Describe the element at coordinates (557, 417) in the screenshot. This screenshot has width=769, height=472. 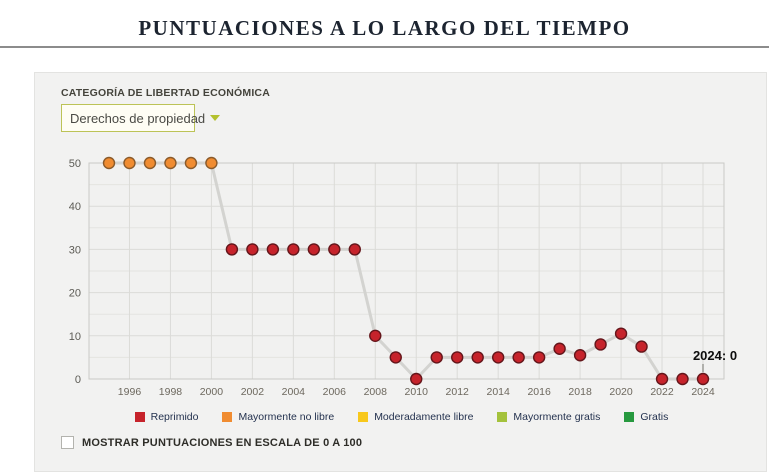
I see `legend-label: Mayormente gratis` at that location.